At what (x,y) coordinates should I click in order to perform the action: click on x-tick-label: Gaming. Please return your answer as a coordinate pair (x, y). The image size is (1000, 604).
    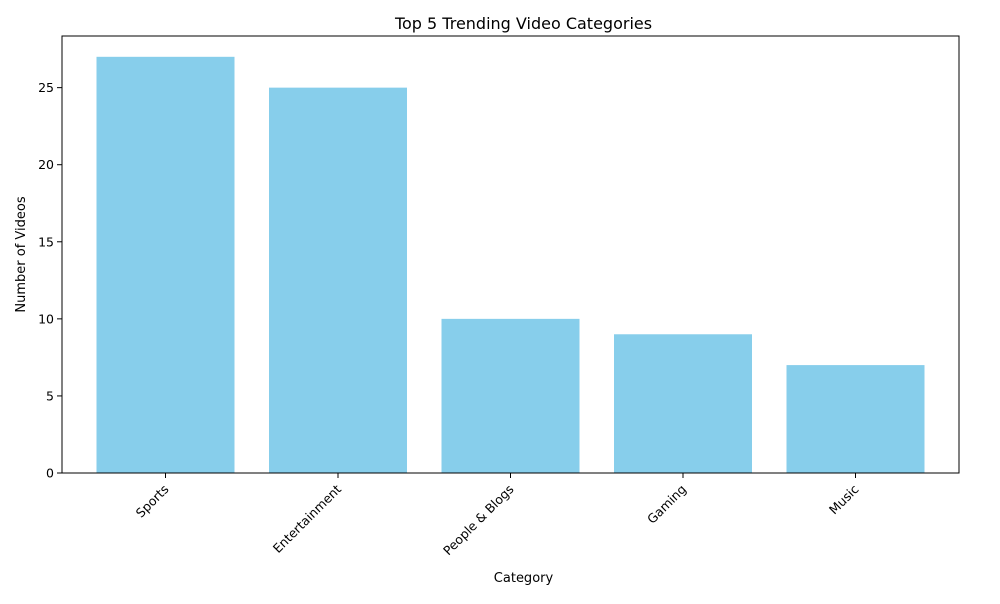
    Looking at the image, I should click on (666, 504).